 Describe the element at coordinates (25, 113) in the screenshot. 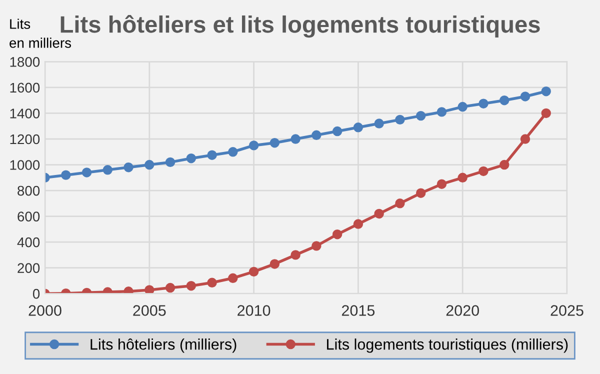

I see `y-tick-label: 1400` at that location.